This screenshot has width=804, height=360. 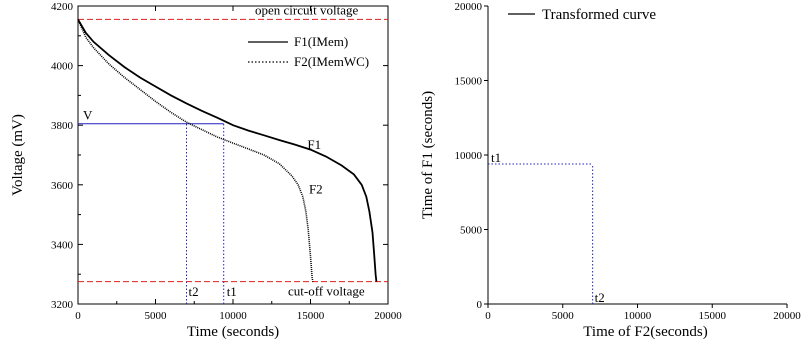 I want to click on y-tick-label: 20000, so click(x=469, y=7).